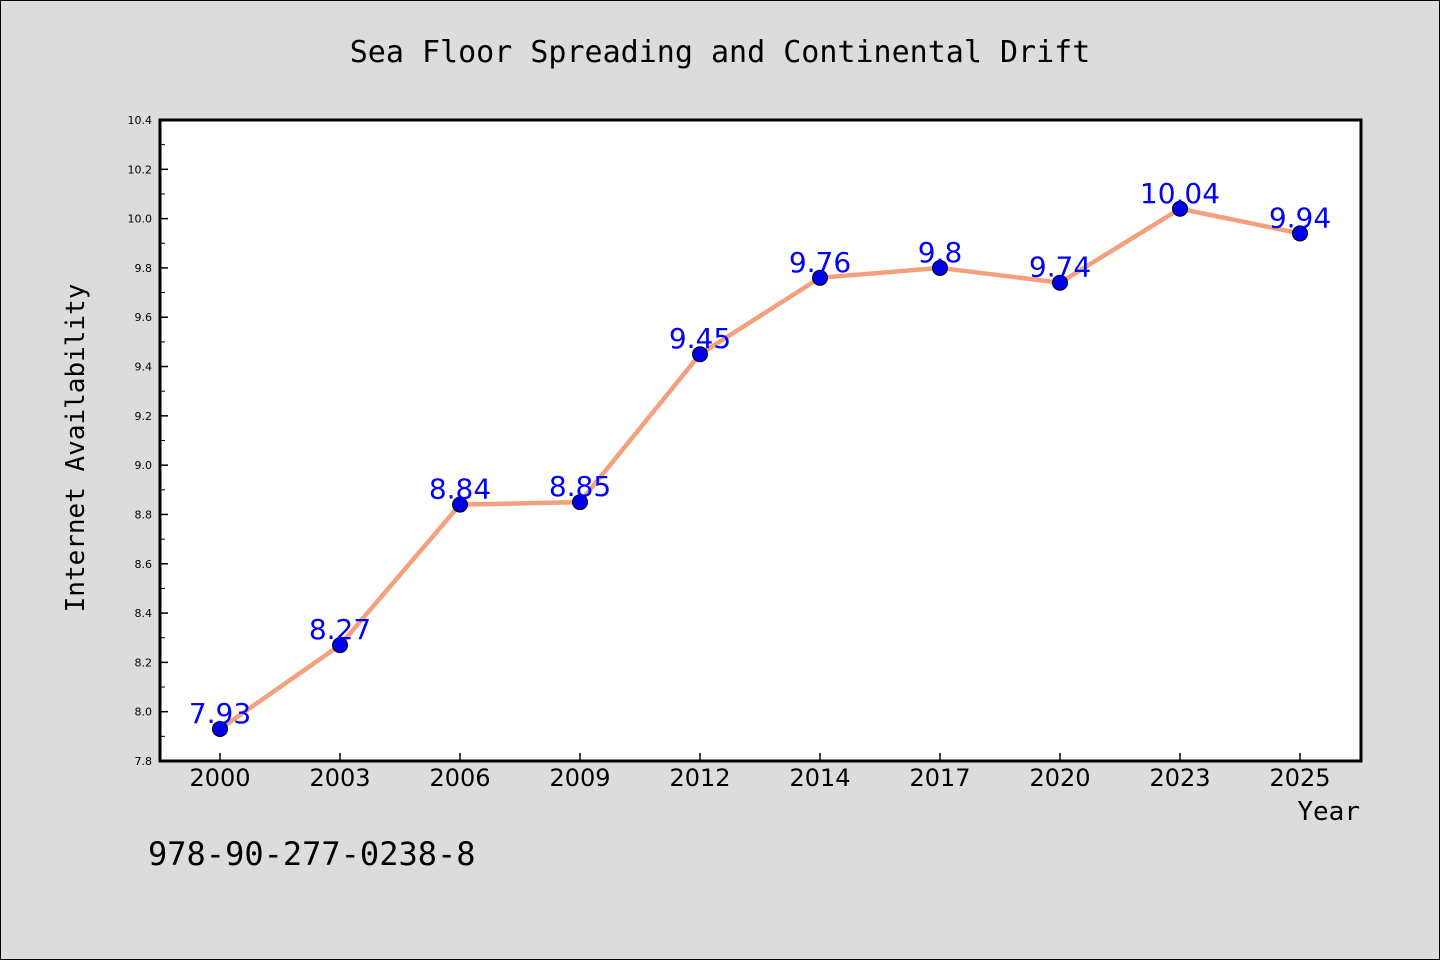 Image resolution: width=1440 pixels, height=960 pixels. Describe the element at coordinates (144, 465) in the screenshot. I see `y-tick-label: 9.0` at that location.